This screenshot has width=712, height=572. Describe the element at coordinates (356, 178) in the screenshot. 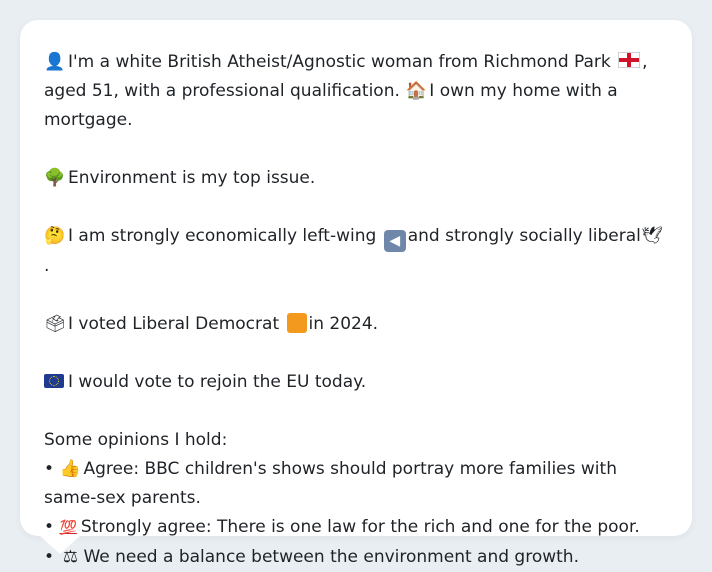

I see `environment-line: 🌳 Environment is my top issue.` at that location.